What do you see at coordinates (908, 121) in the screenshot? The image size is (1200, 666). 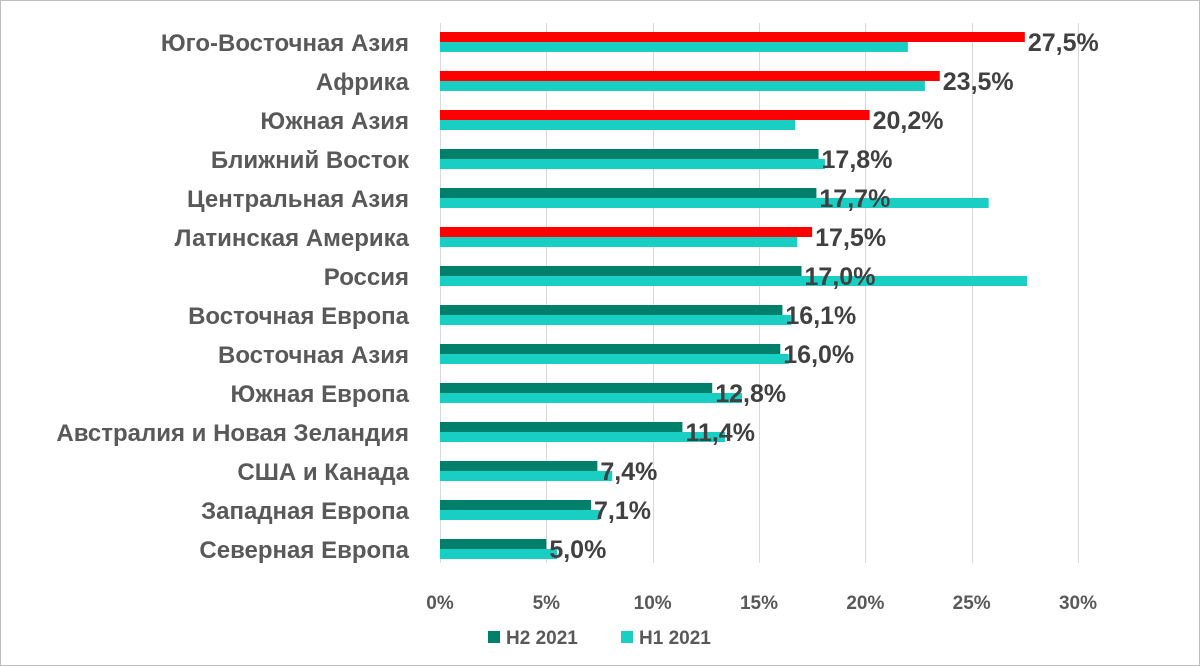 I see `data-label: 20,2%` at bounding box center [908, 121].